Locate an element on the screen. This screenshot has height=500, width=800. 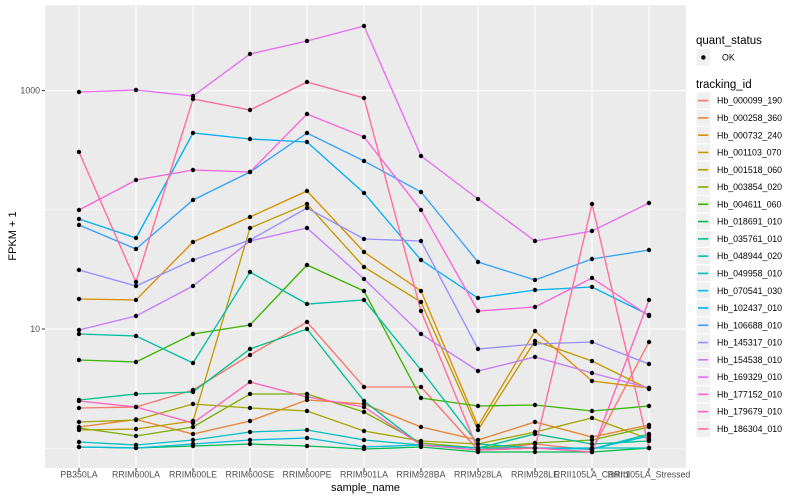
svg-text: Hb_070541_030 is located at coordinates (749, 291).